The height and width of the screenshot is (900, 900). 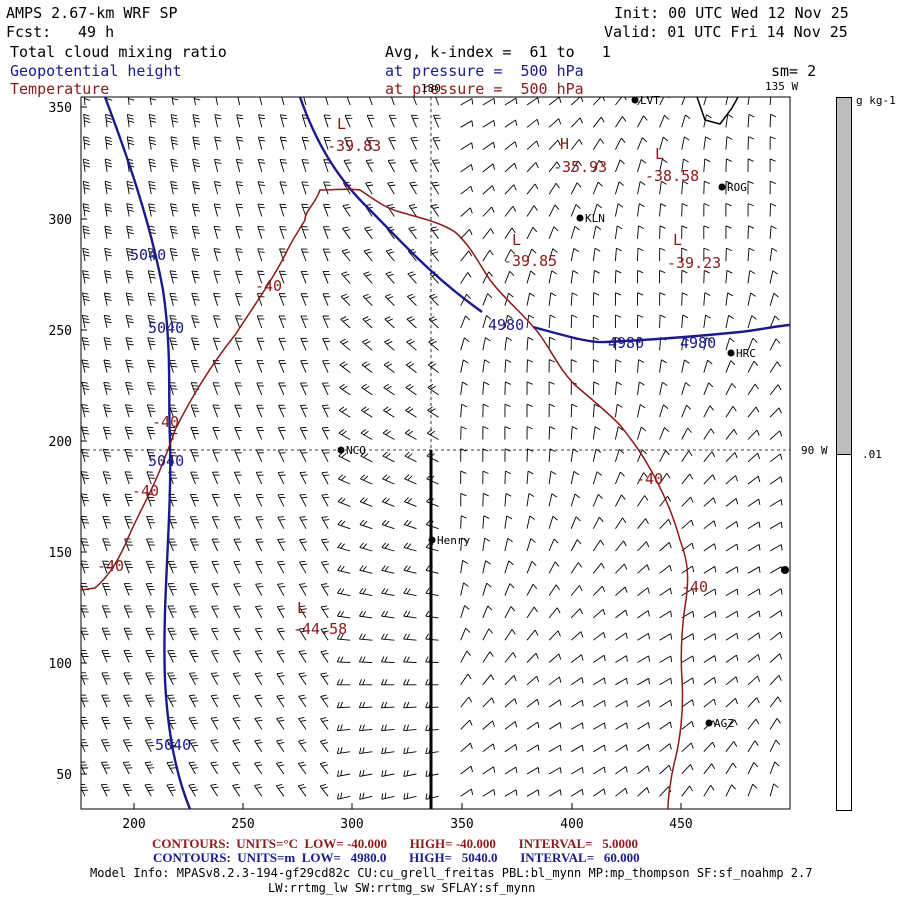 What do you see at coordinates (580, 167) in the screenshot?
I see `extremum-value: -35.93` at bounding box center [580, 167].